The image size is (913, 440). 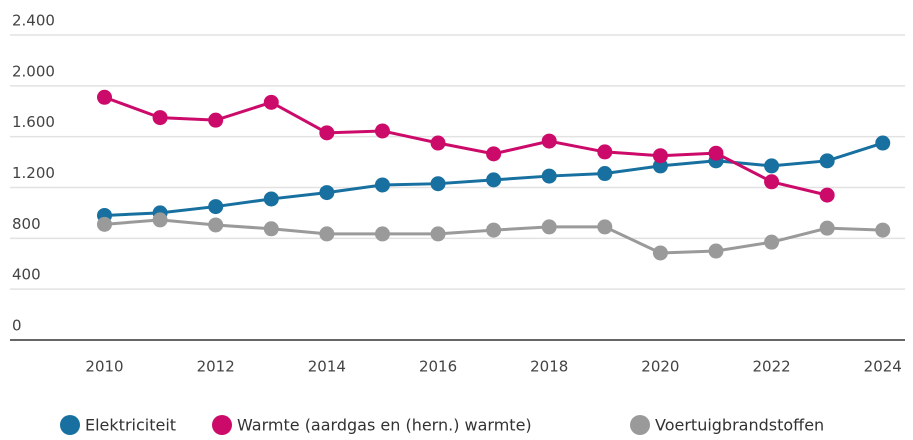 What do you see at coordinates (104, 367) in the screenshot?
I see `x-tick-label: 2010` at bounding box center [104, 367].